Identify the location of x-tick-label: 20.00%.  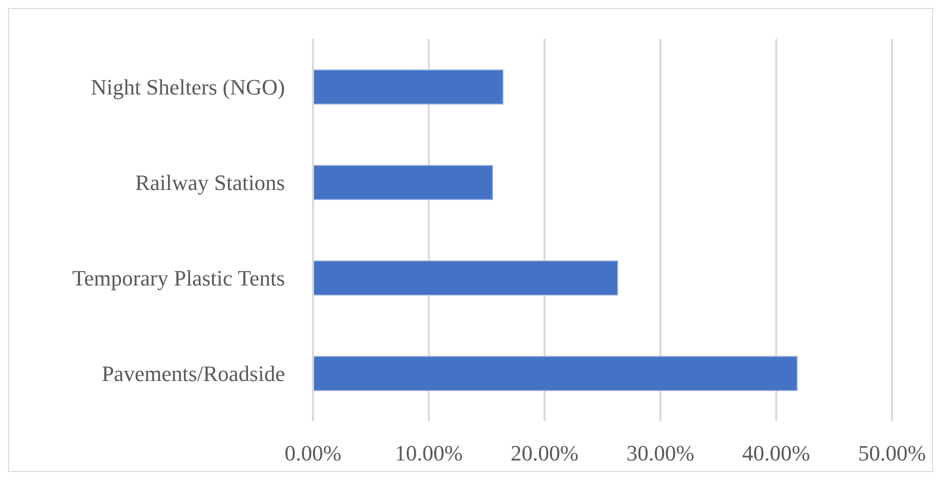
(544, 453).